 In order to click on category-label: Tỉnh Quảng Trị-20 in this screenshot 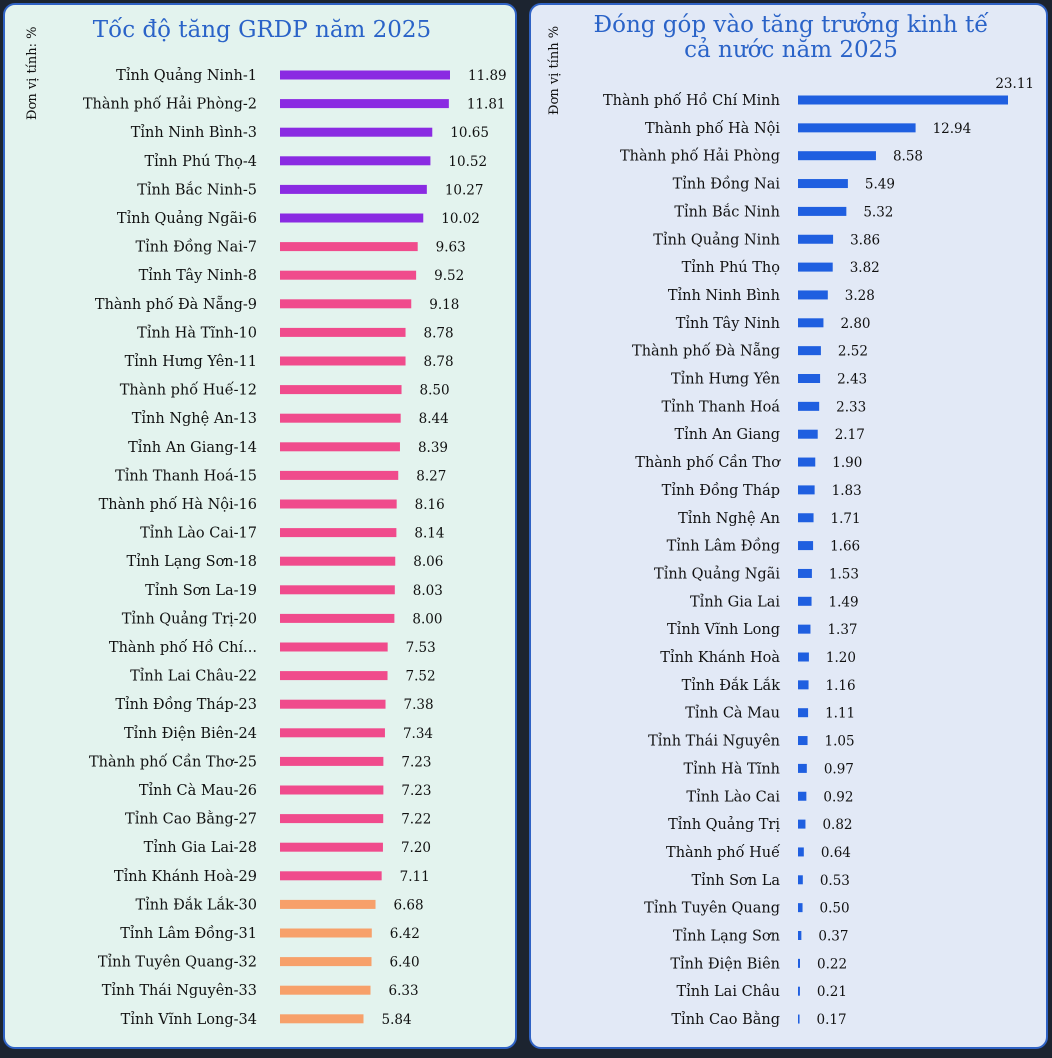, I will do `click(189, 618)`.